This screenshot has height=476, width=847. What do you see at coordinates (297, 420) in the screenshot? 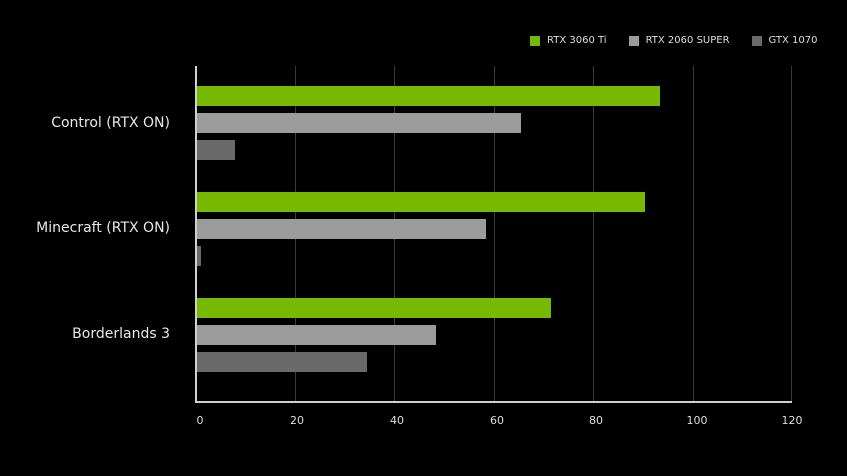
I see `x-tick-label: 20` at bounding box center [297, 420].